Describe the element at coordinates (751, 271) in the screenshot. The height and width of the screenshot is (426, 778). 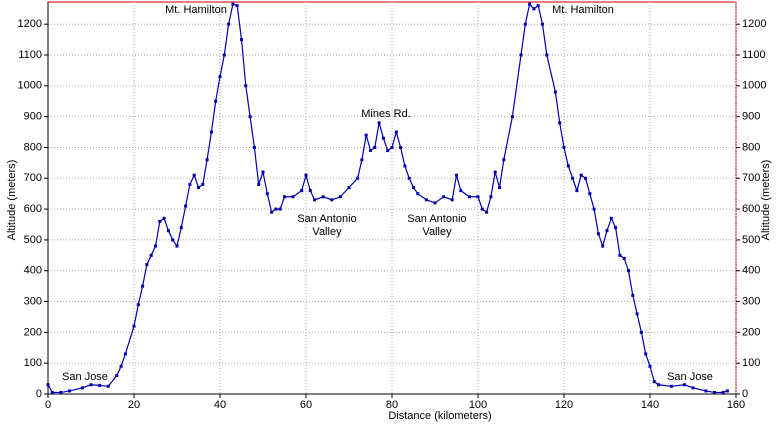
I see `y2-tick-label: 400` at that location.